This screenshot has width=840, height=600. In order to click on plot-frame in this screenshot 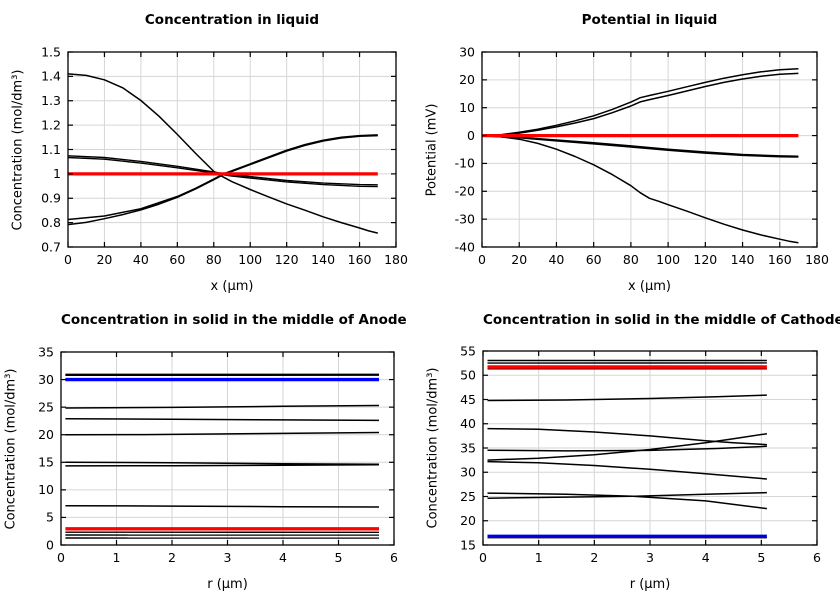, I will do `click(649, 149)`.